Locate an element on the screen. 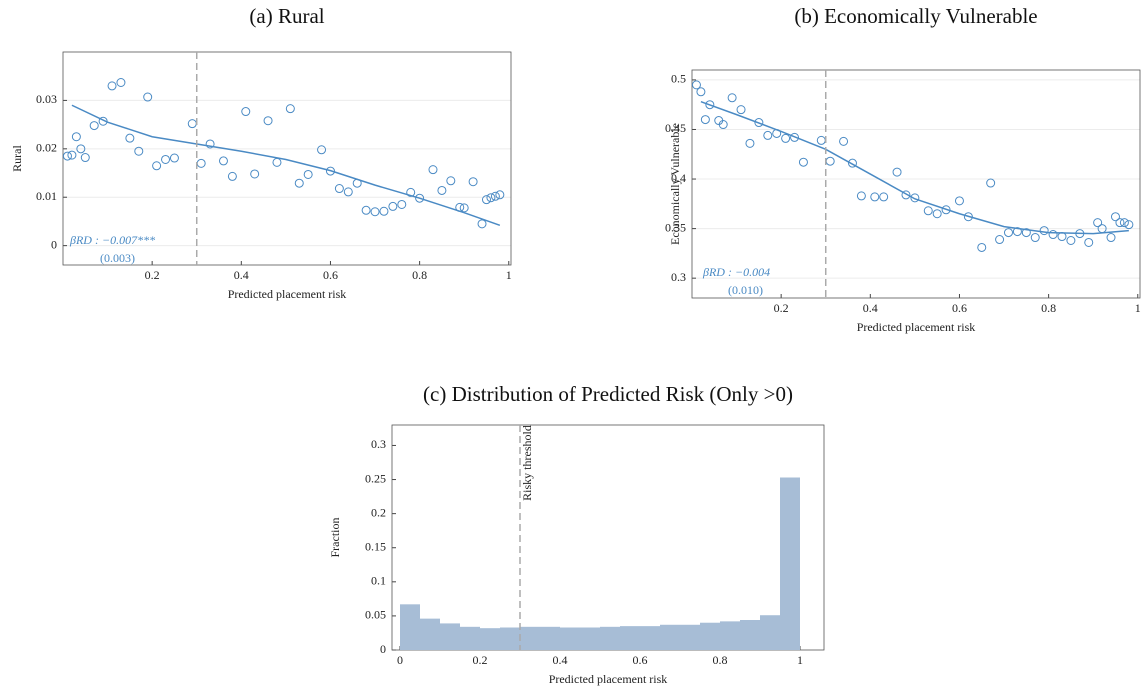 The image size is (1143, 696). chart-title: (b) Economically Vulnerable is located at coordinates (915, 16).